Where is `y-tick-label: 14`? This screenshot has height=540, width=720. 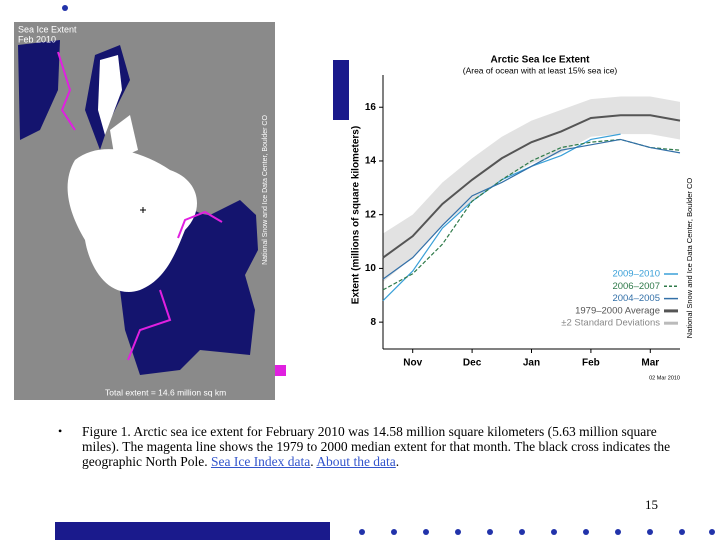
y-tick-label: 14 is located at coordinates (371, 161).